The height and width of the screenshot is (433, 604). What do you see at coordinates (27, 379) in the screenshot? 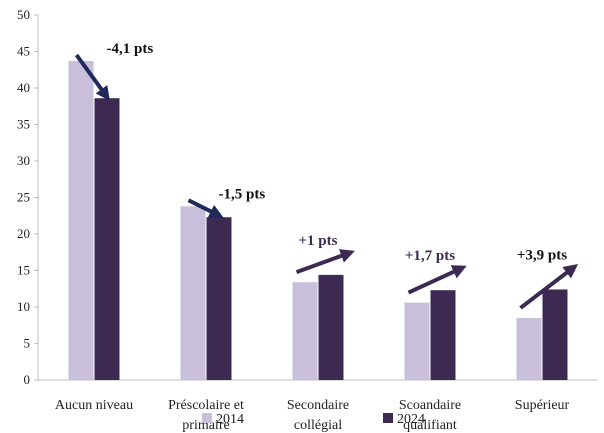
I see `y-tick-label: 0` at bounding box center [27, 379].